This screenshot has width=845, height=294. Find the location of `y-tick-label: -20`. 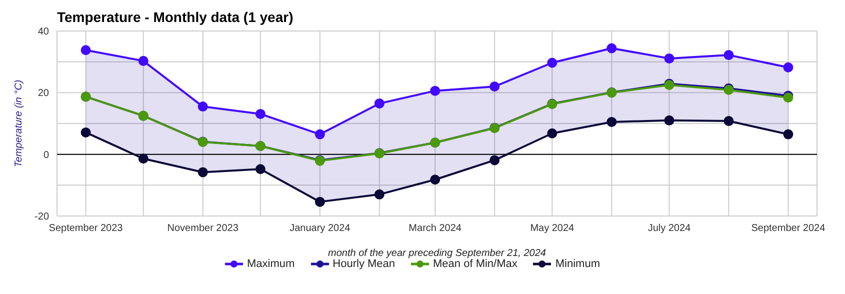

y-tick-label: -20 is located at coordinates (42, 217).